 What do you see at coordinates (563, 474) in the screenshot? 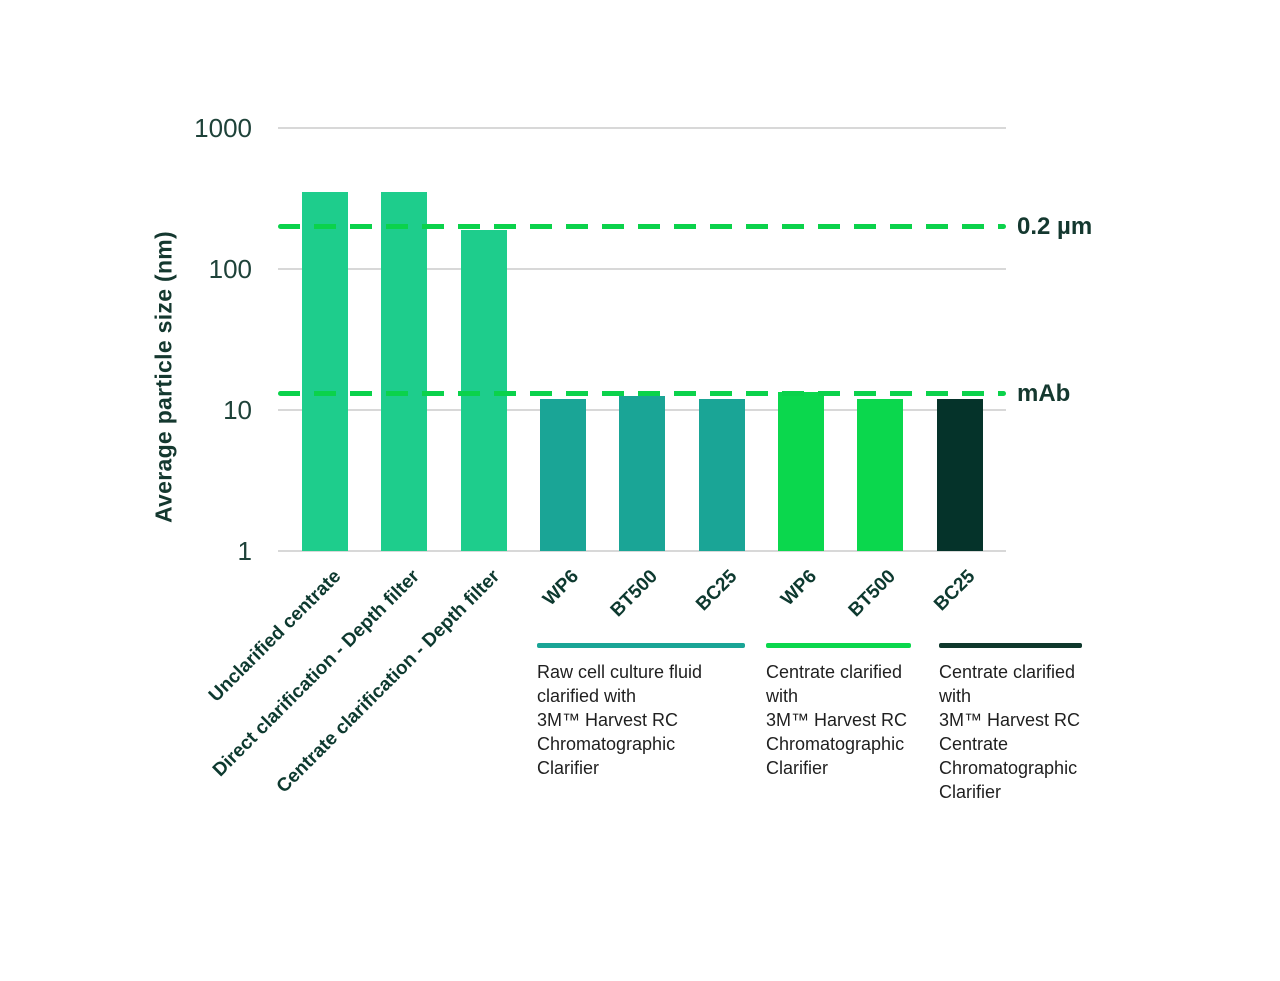
I see `bar-4-wp6` at bounding box center [563, 474].